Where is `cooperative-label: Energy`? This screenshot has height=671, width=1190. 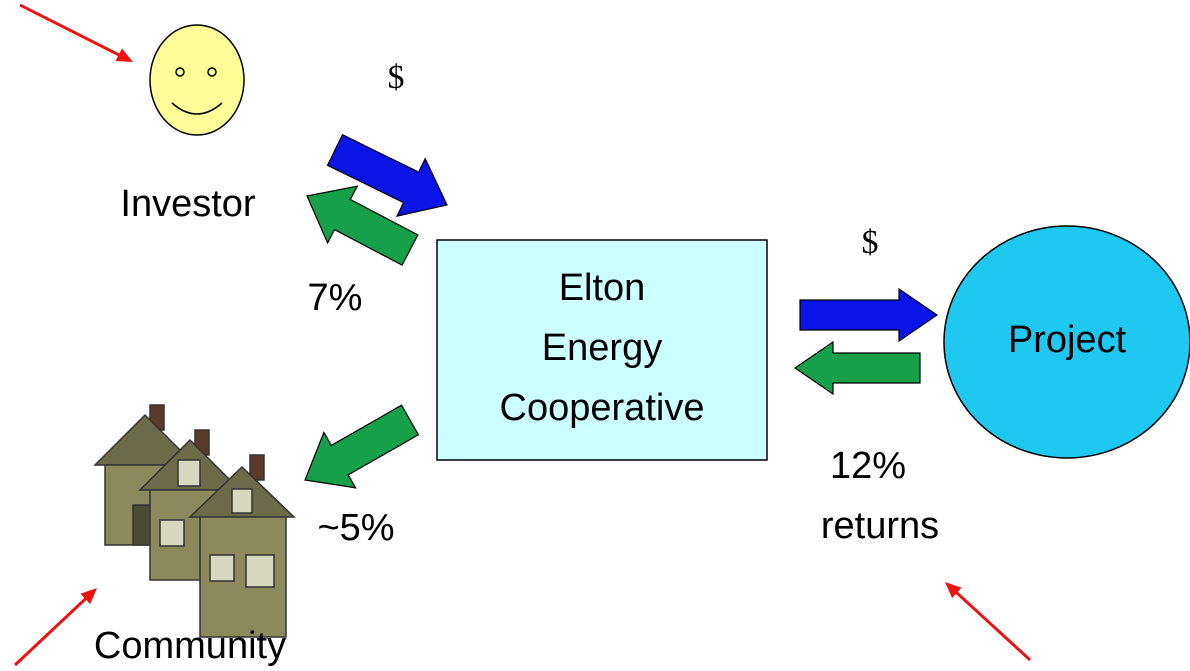
cooperative-label: Energy is located at coordinates (602, 348).